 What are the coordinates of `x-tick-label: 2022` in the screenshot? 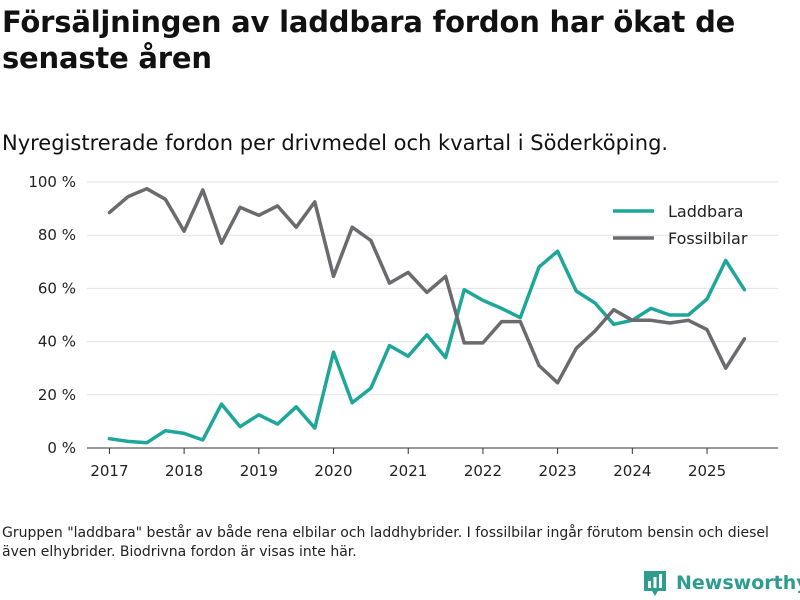 It's located at (483, 471).